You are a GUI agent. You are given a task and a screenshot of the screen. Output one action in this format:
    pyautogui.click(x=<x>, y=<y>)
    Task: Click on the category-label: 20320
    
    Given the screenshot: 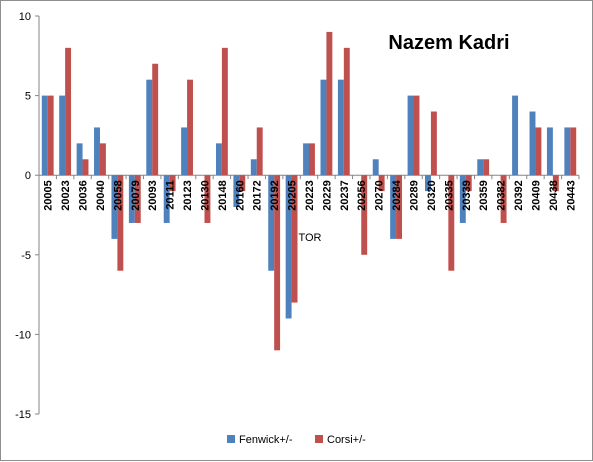 What is the action you would take?
    pyautogui.click(x=432, y=195)
    